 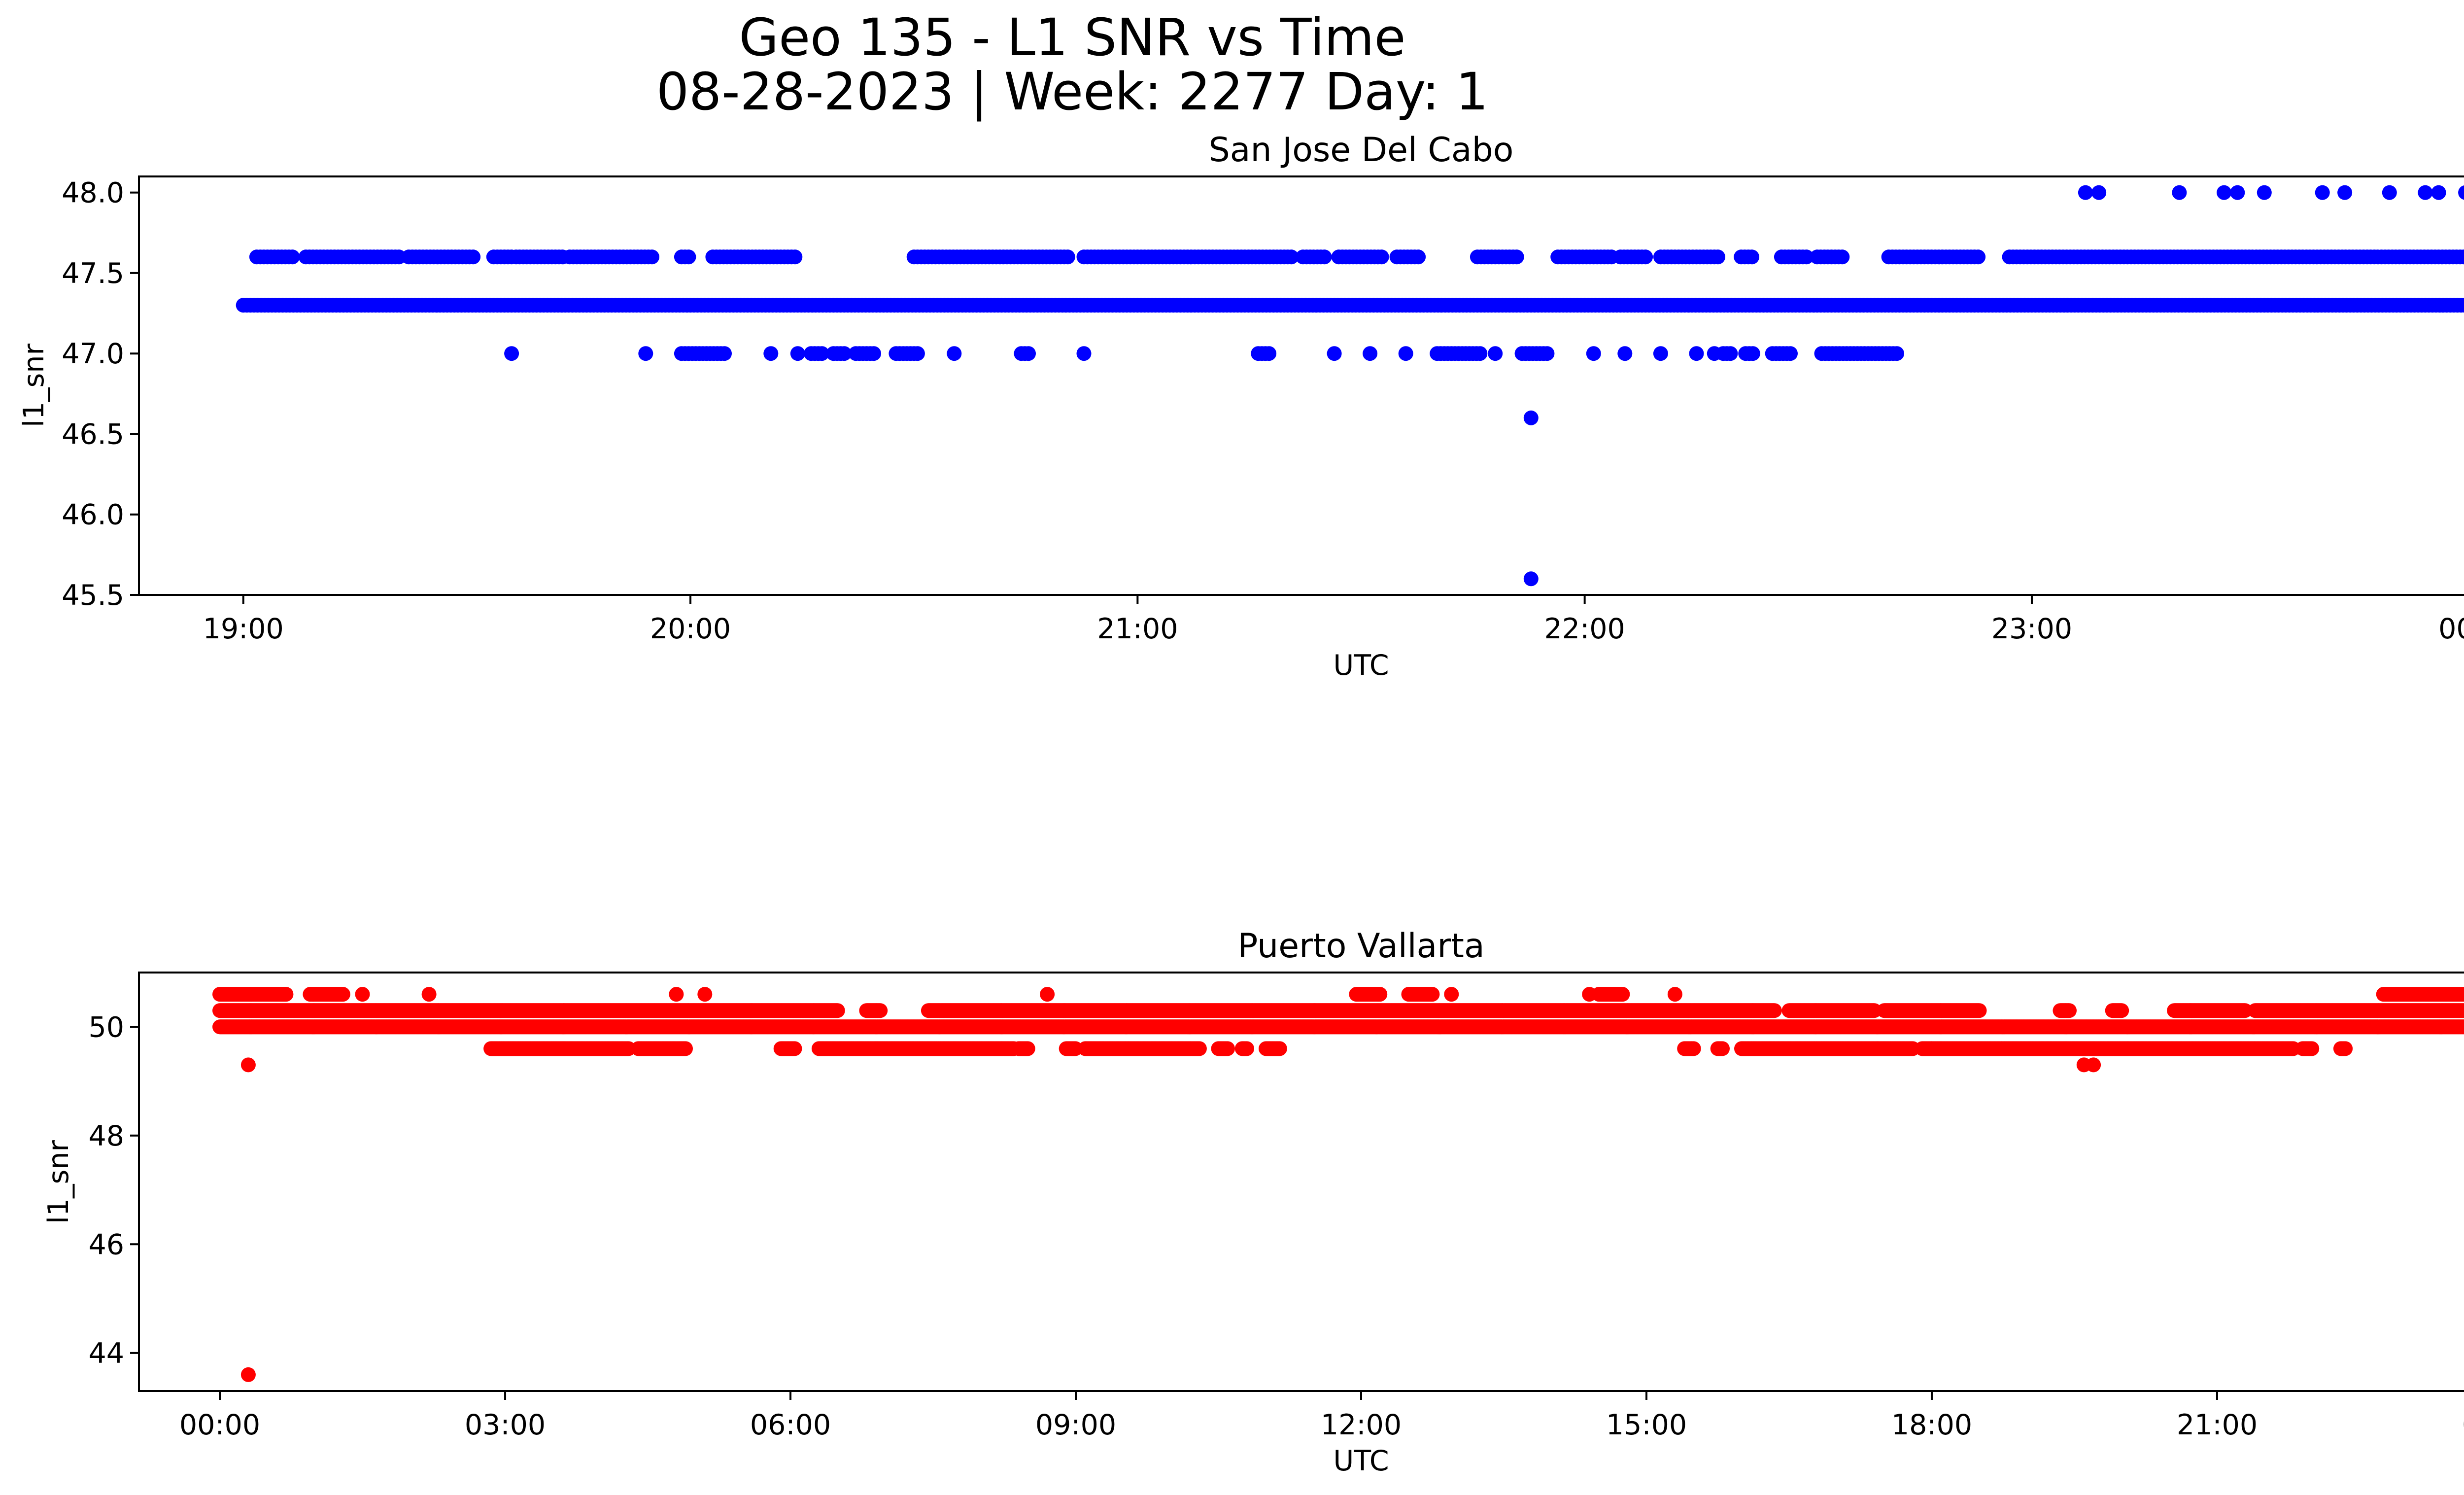 What do you see at coordinates (1137, 629) in the screenshot?
I see `plot1-x-tick-label: 21:00` at bounding box center [1137, 629].